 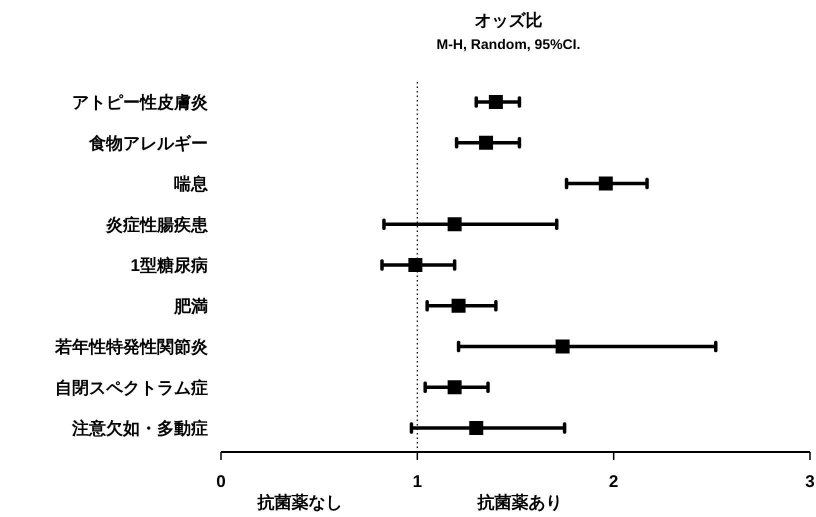 What do you see at coordinates (148, 143) in the screenshot?
I see `y-tick-label: 食物アレルギー` at bounding box center [148, 143].